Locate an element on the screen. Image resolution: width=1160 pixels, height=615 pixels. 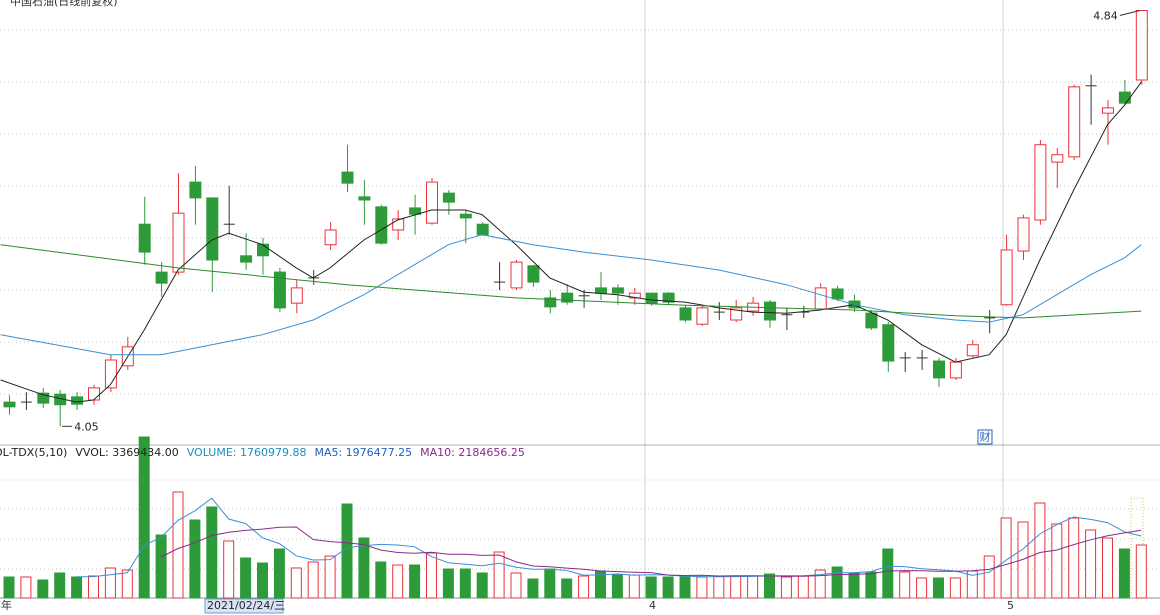
x-axis-label: 1年 is located at coordinates (6, 605).